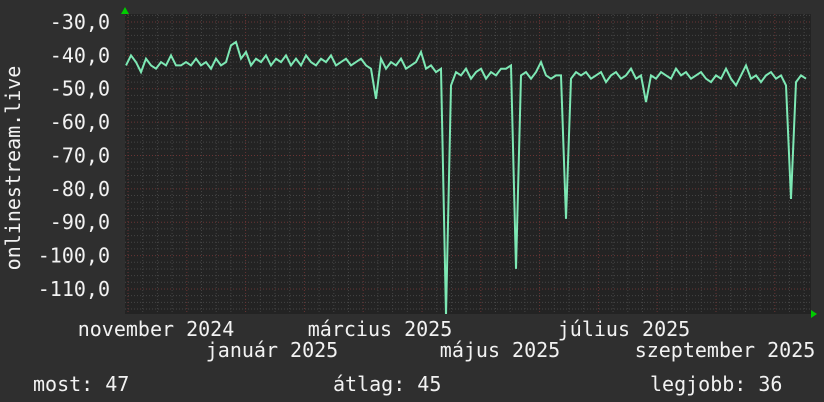  I want to click on y-tick-label: -50,0, so click(80, 89).